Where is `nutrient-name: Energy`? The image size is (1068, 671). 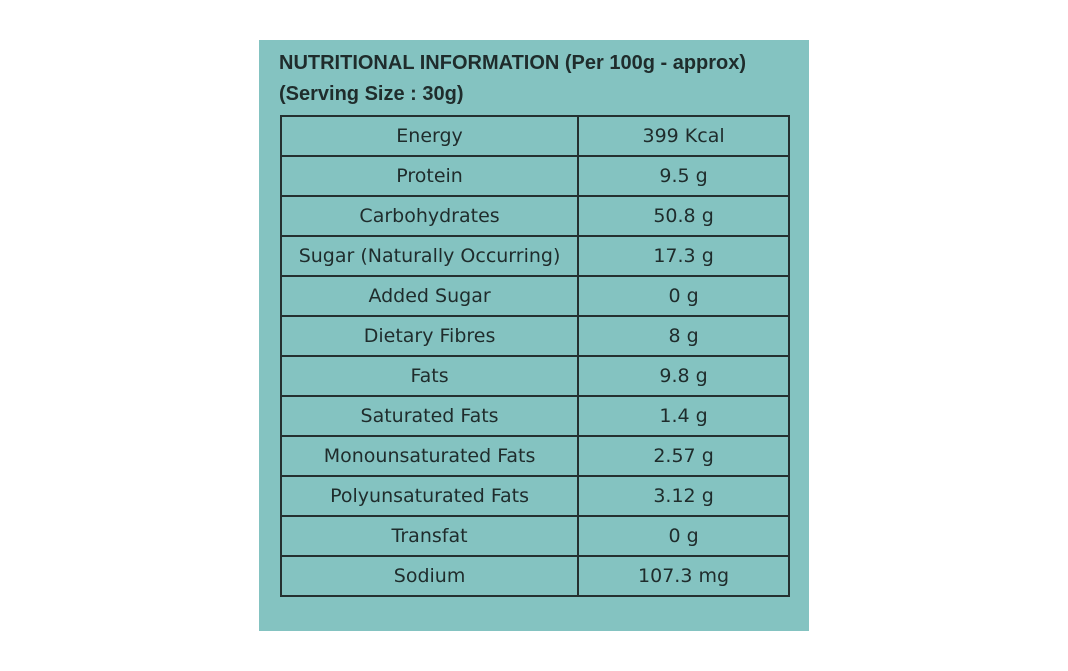
nutrient-name: Energy is located at coordinates (429, 136).